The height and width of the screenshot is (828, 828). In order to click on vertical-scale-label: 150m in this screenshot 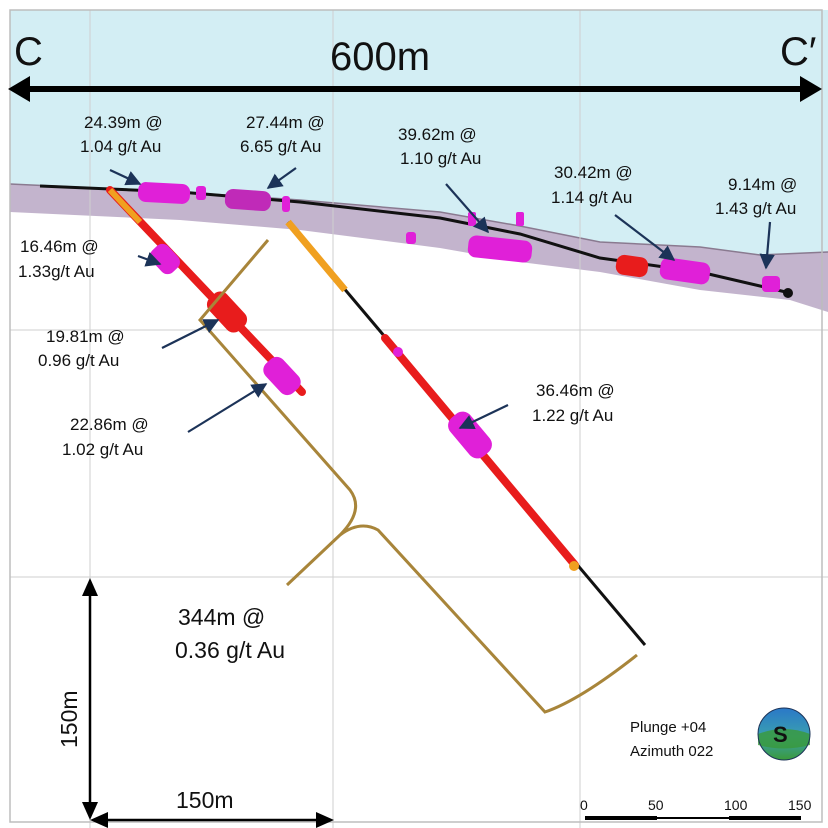, I will do `click(69, 719)`.